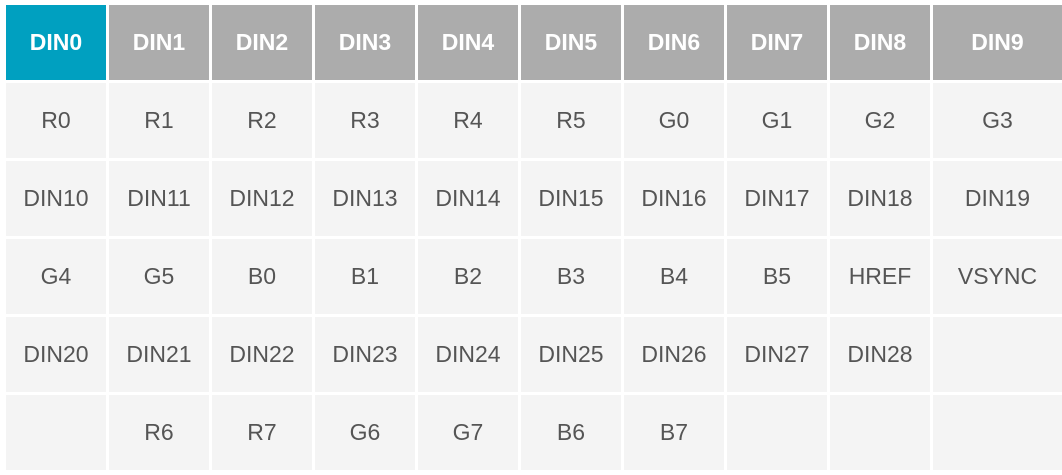  Describe the element at coordinates (777, 198) in the screenshot. I see `table-cell: DIN17` at that location.